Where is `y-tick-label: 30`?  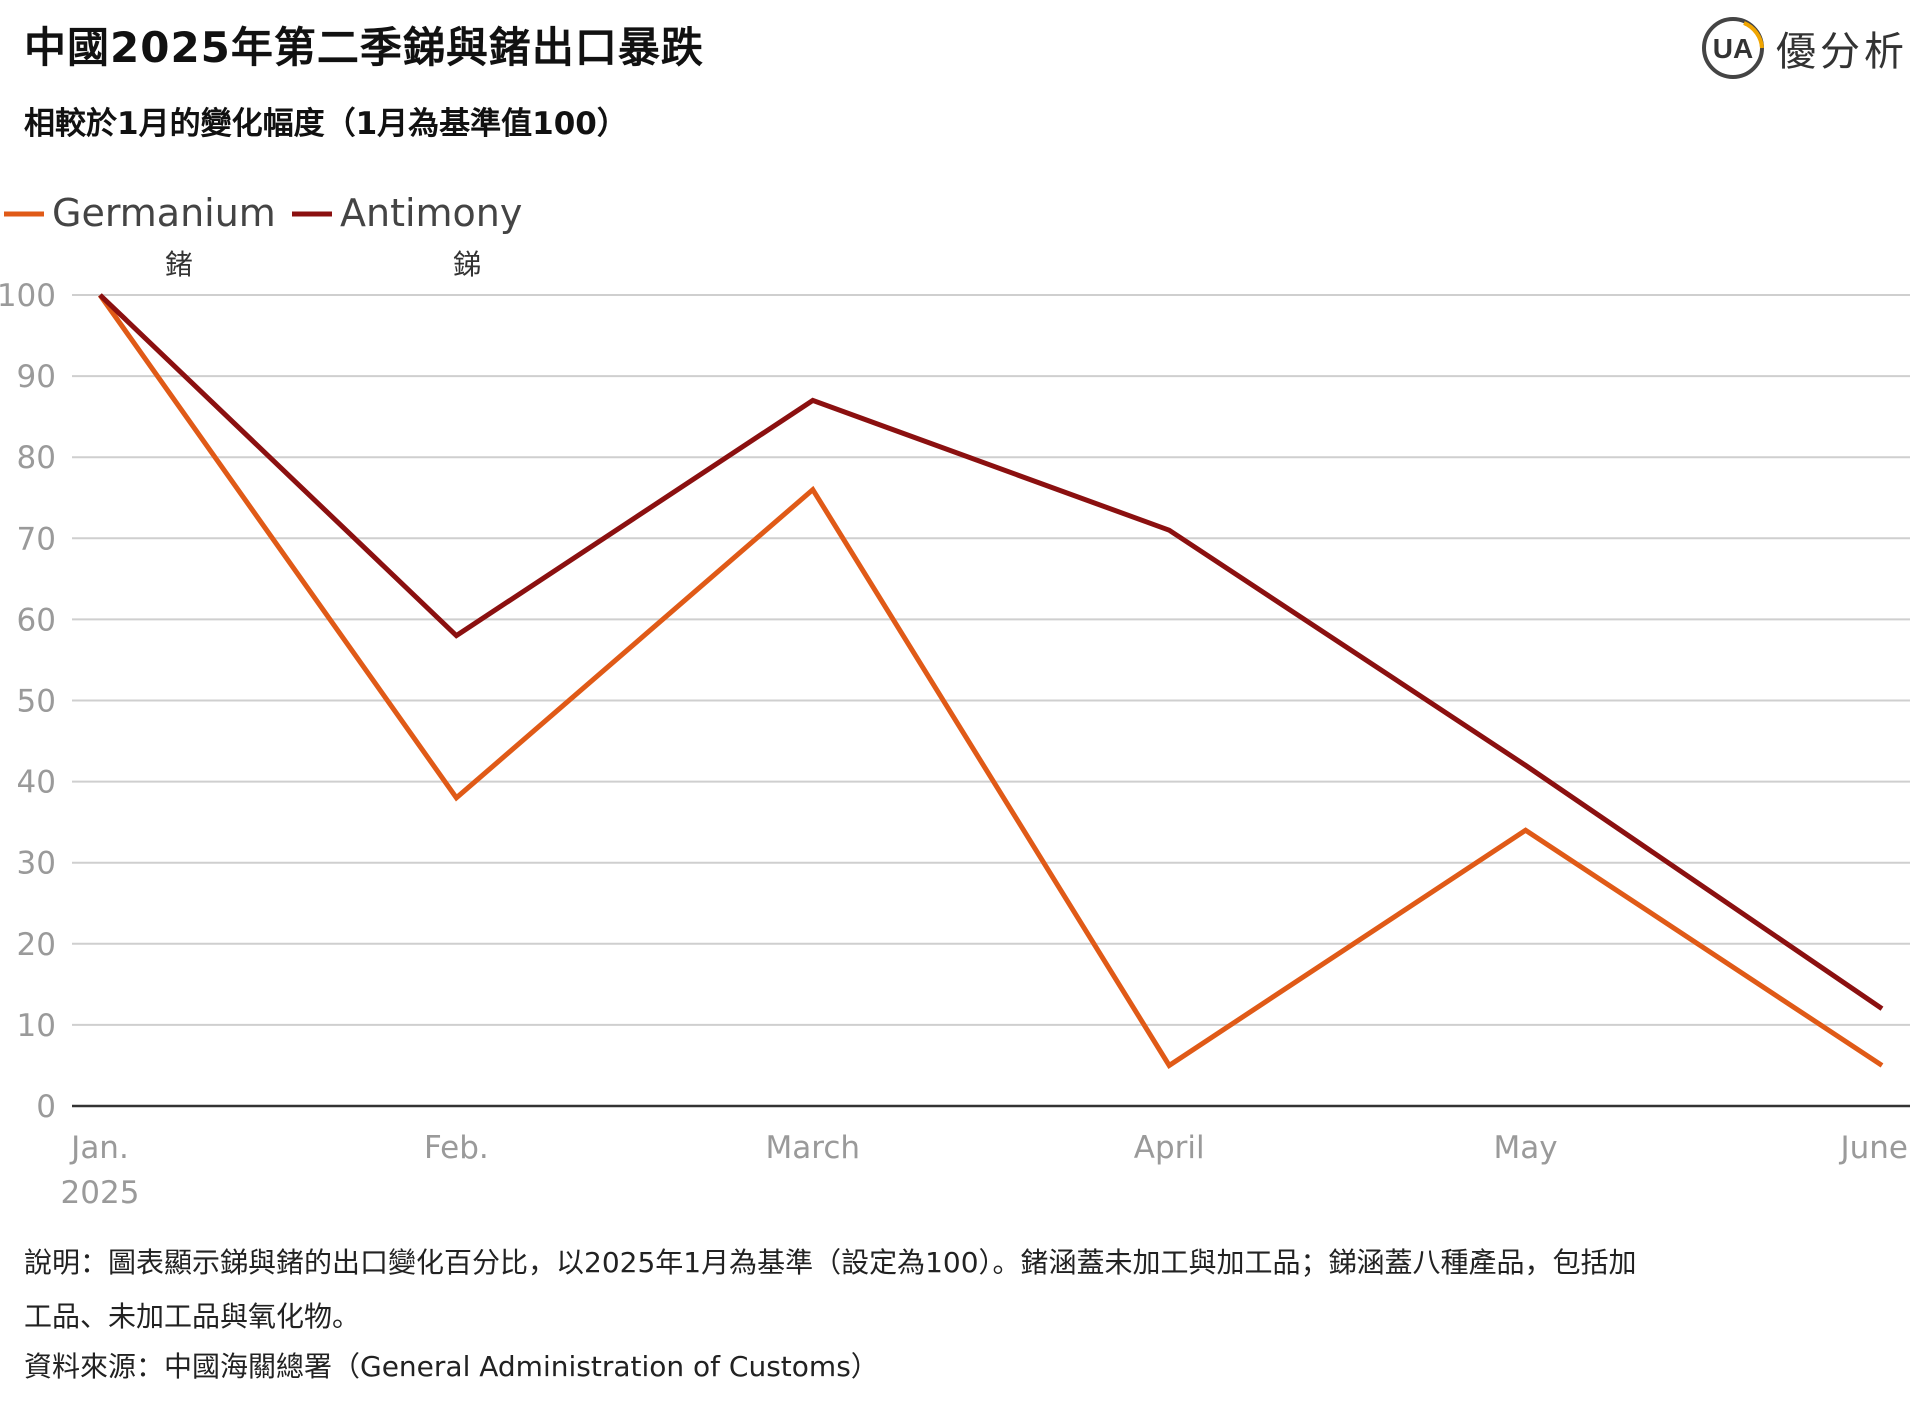
y-tick-label: 30 is located at coordinates (36, 864).